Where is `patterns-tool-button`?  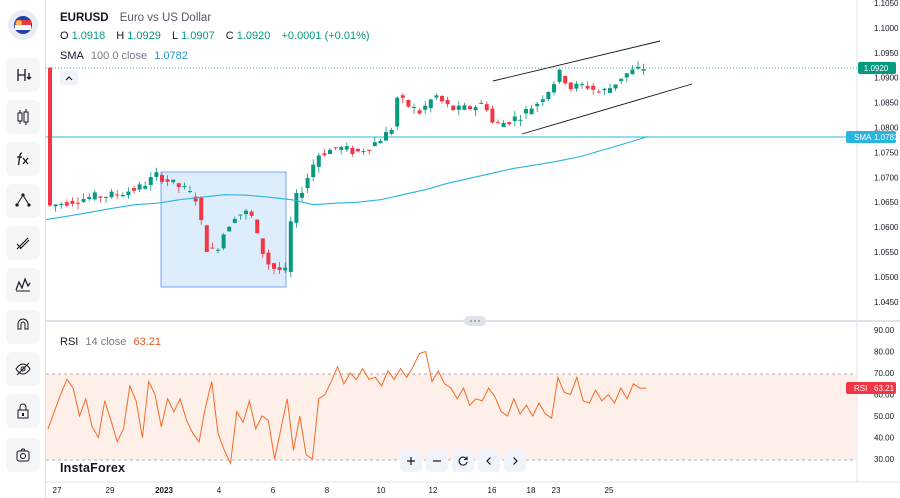 patterns-tool-button is located at coordinates (23, 285).